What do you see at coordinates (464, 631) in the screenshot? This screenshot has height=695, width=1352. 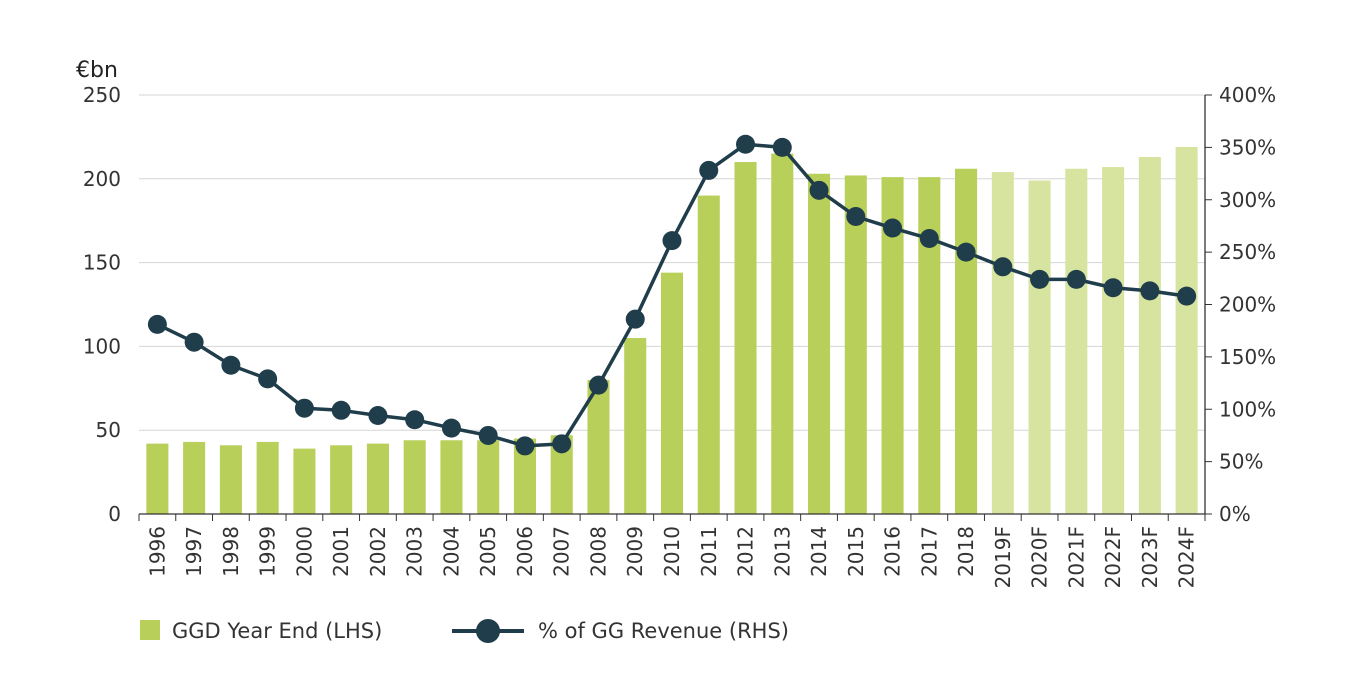 I see `legend: GGD Year End (LHS) % of GG Revenue (RHS)` at bounding box center [464, 631].